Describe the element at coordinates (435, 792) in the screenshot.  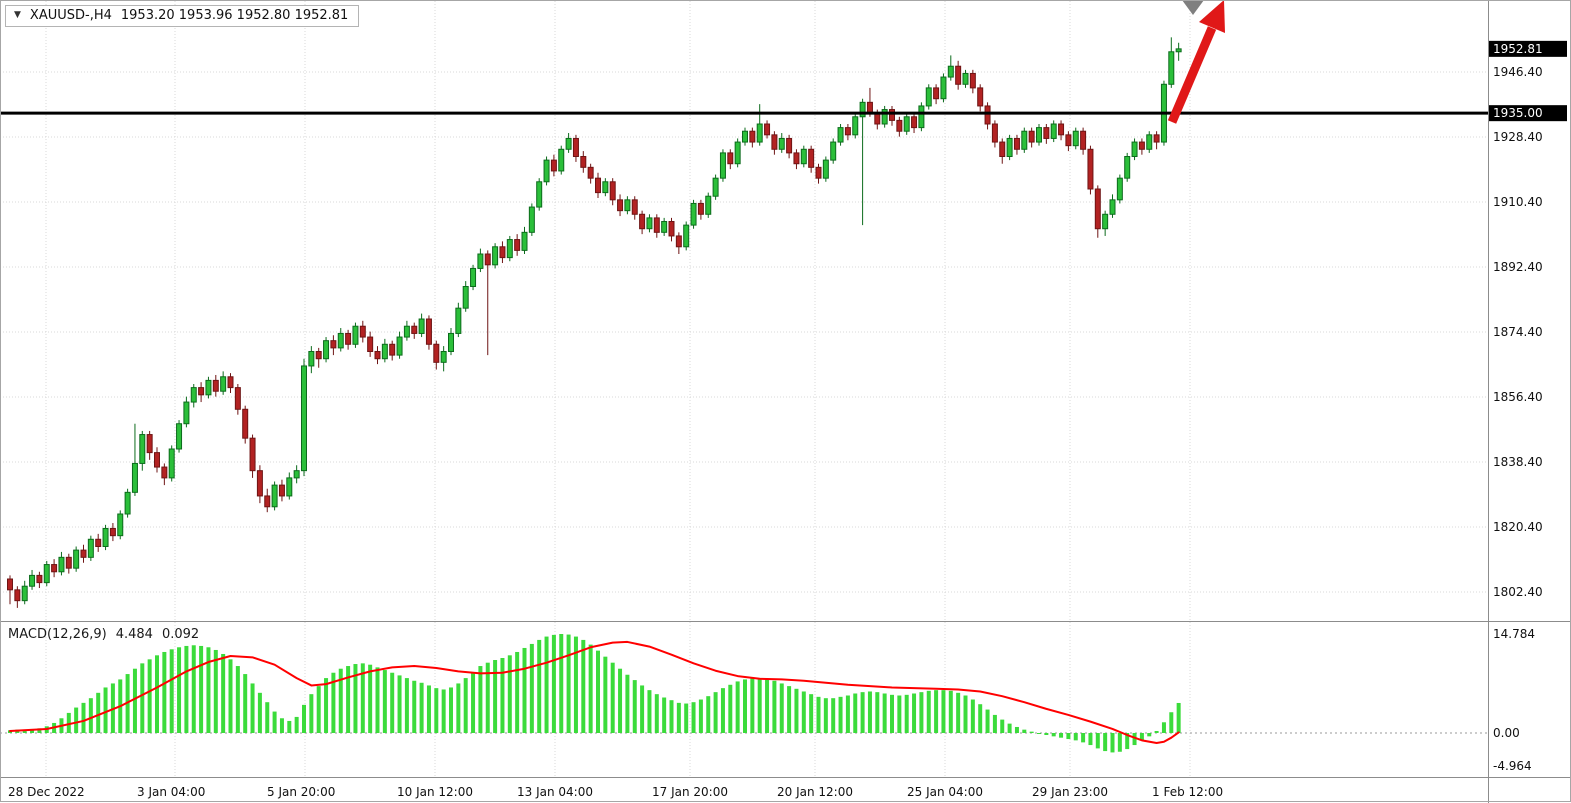
I see `time-axis-label: 10 Jan 12:00` at that location.